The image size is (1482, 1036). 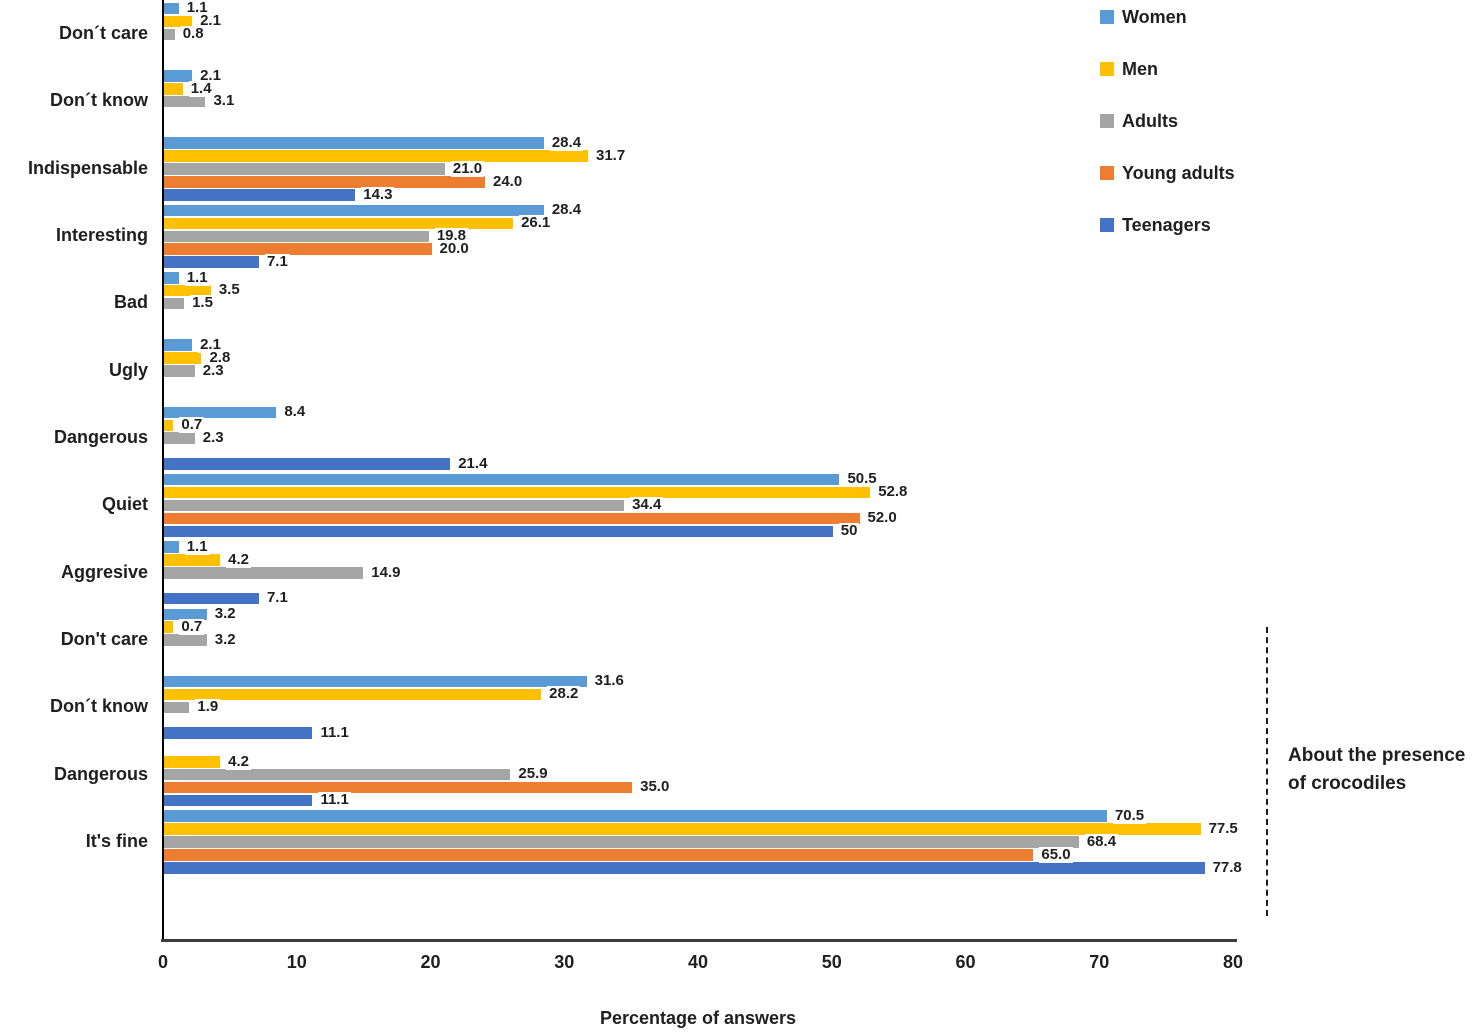 What do you see at coordinates (386, 572) in the screenshot?
I see `bar-value-label: 14.9` at bounding box center [386, 572].